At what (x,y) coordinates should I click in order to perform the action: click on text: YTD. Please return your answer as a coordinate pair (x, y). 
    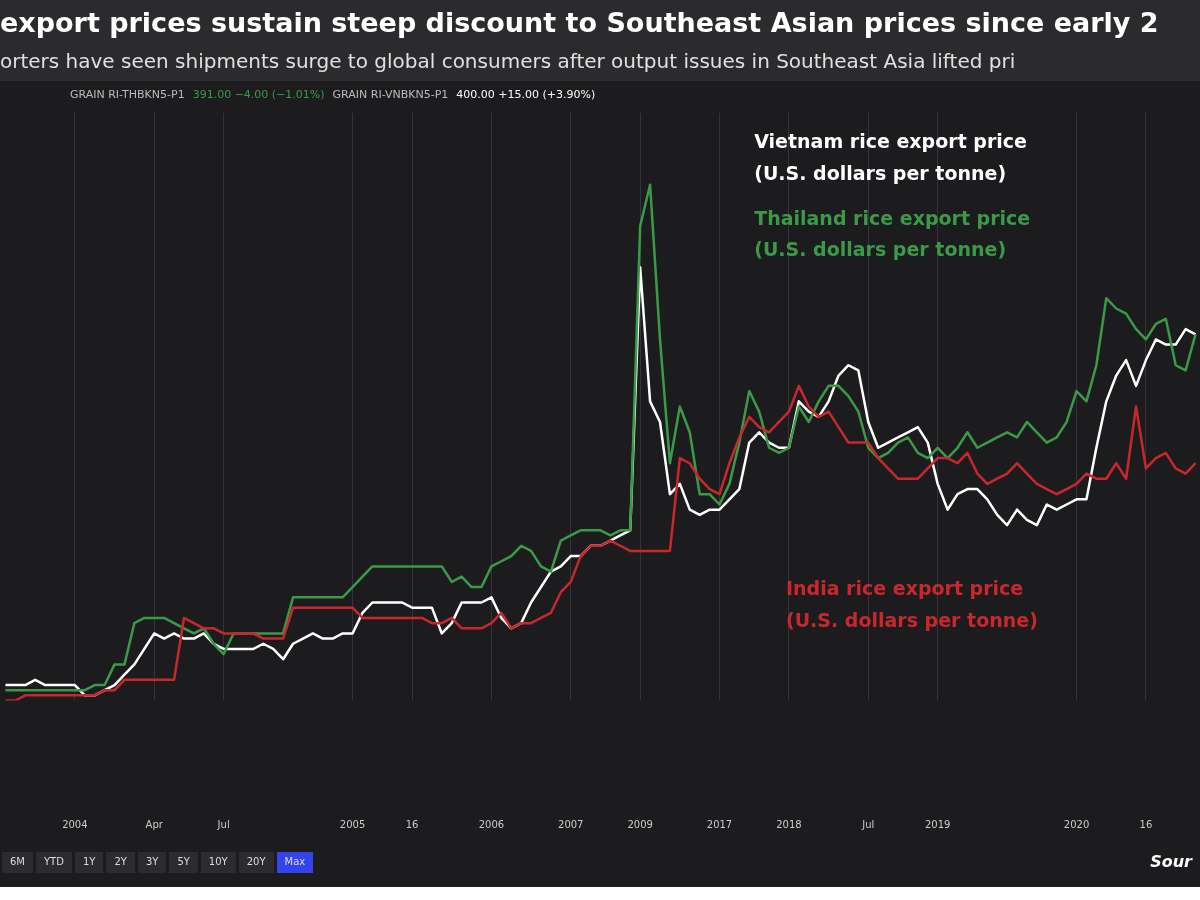
    Looking at the image, I should click on (54, 862).